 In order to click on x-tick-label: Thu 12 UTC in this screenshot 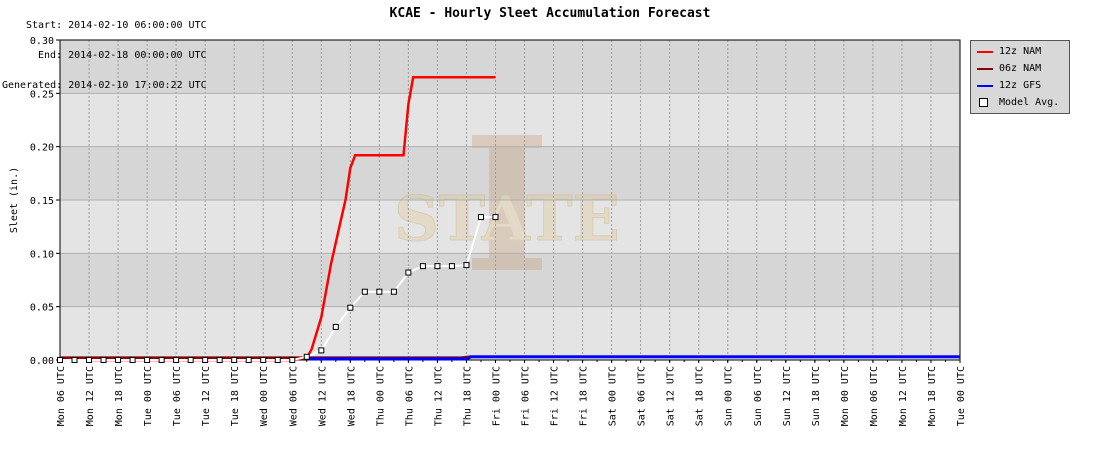, I will do `click(438, 396)`.